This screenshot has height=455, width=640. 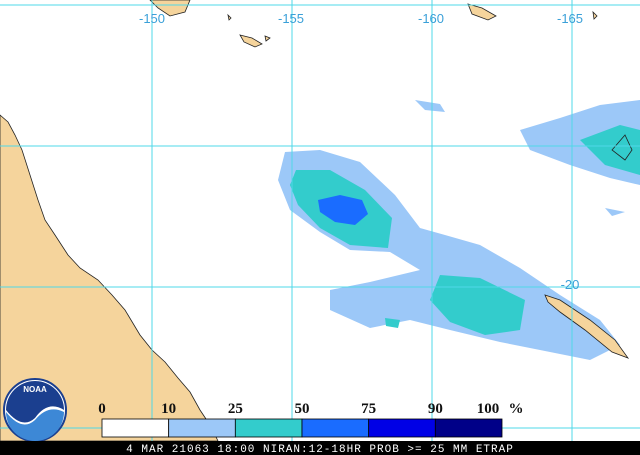 What do you see at coordinates (373, 24) in the screenshot?
I see `islands` at bounding box center [373, 24].